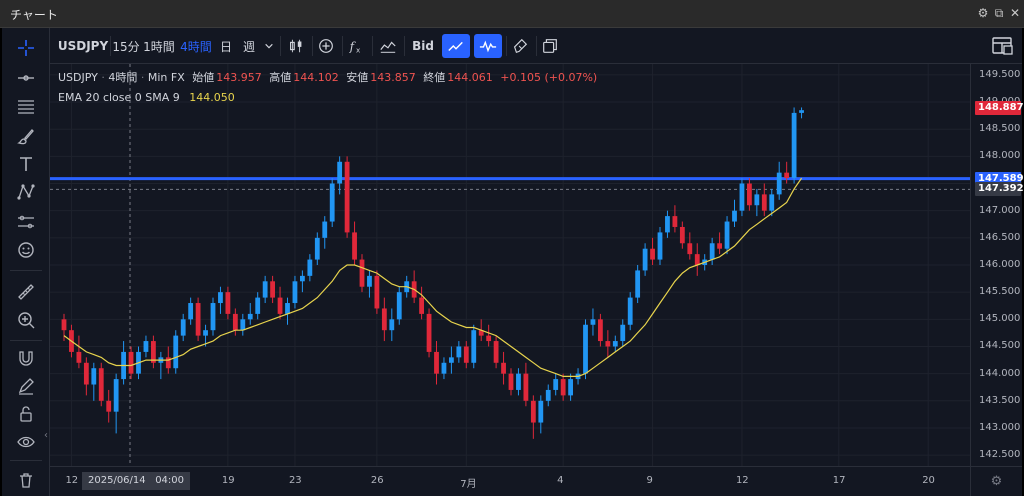 The width and height of the screenshot is (1024, 496). Describe the element at coordinates (295, 480) in the screenshot. I see `time-tick-label: 23` at that location.